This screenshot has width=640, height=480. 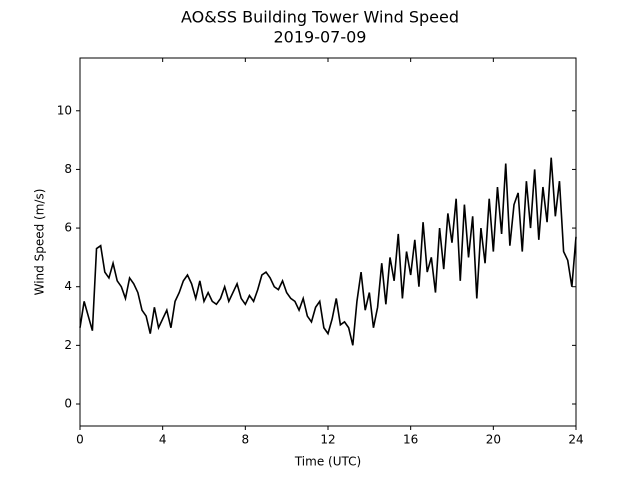 What do you see at coordinates (68, 286) in the screenshot?
I see `y-tick-label: 4` at bounding box center [68, 286].